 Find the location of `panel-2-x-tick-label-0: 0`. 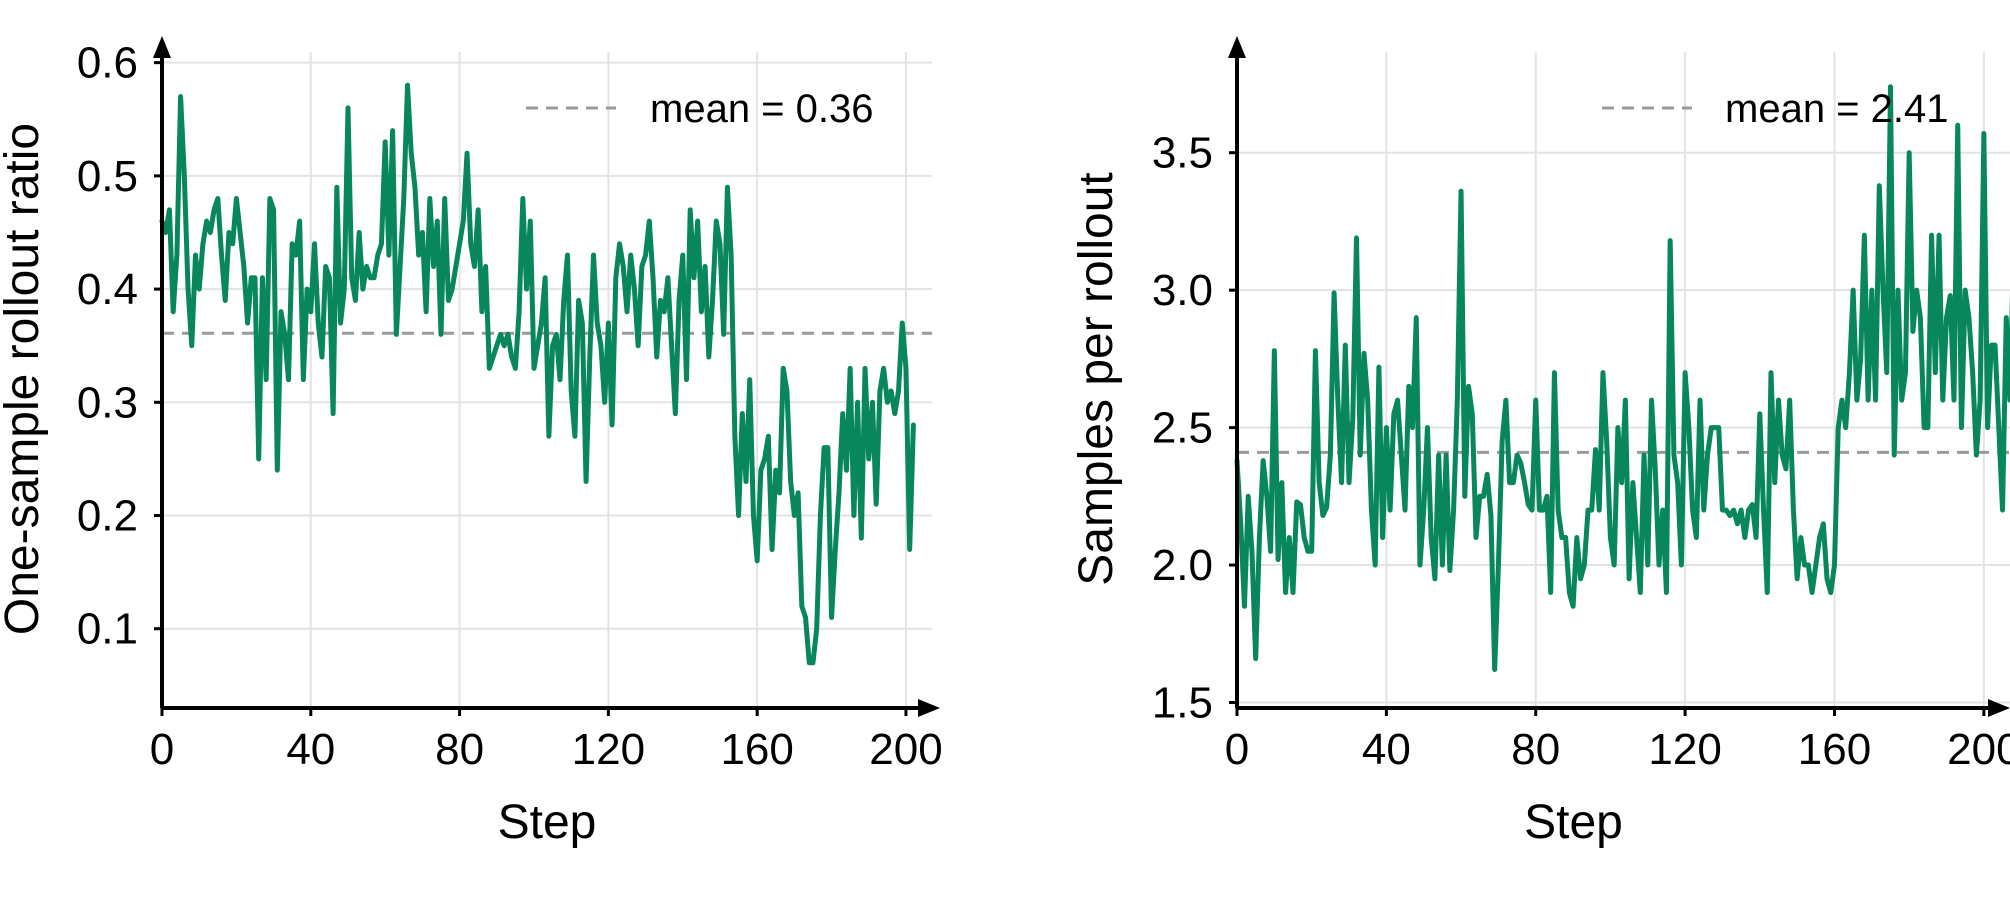

panel-2-x-tick-label-0: 0 is located at coordinates (1237, 749).